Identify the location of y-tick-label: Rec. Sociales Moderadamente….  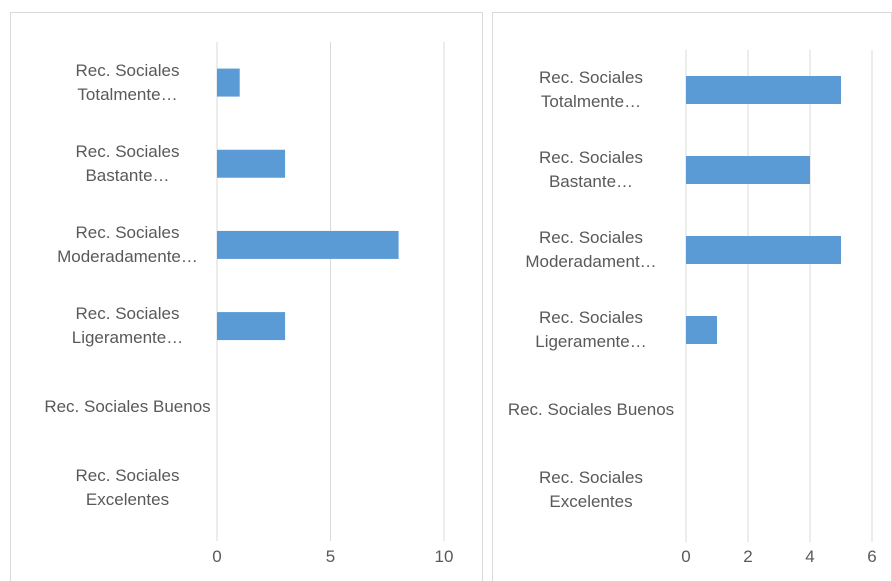
(127, 244).